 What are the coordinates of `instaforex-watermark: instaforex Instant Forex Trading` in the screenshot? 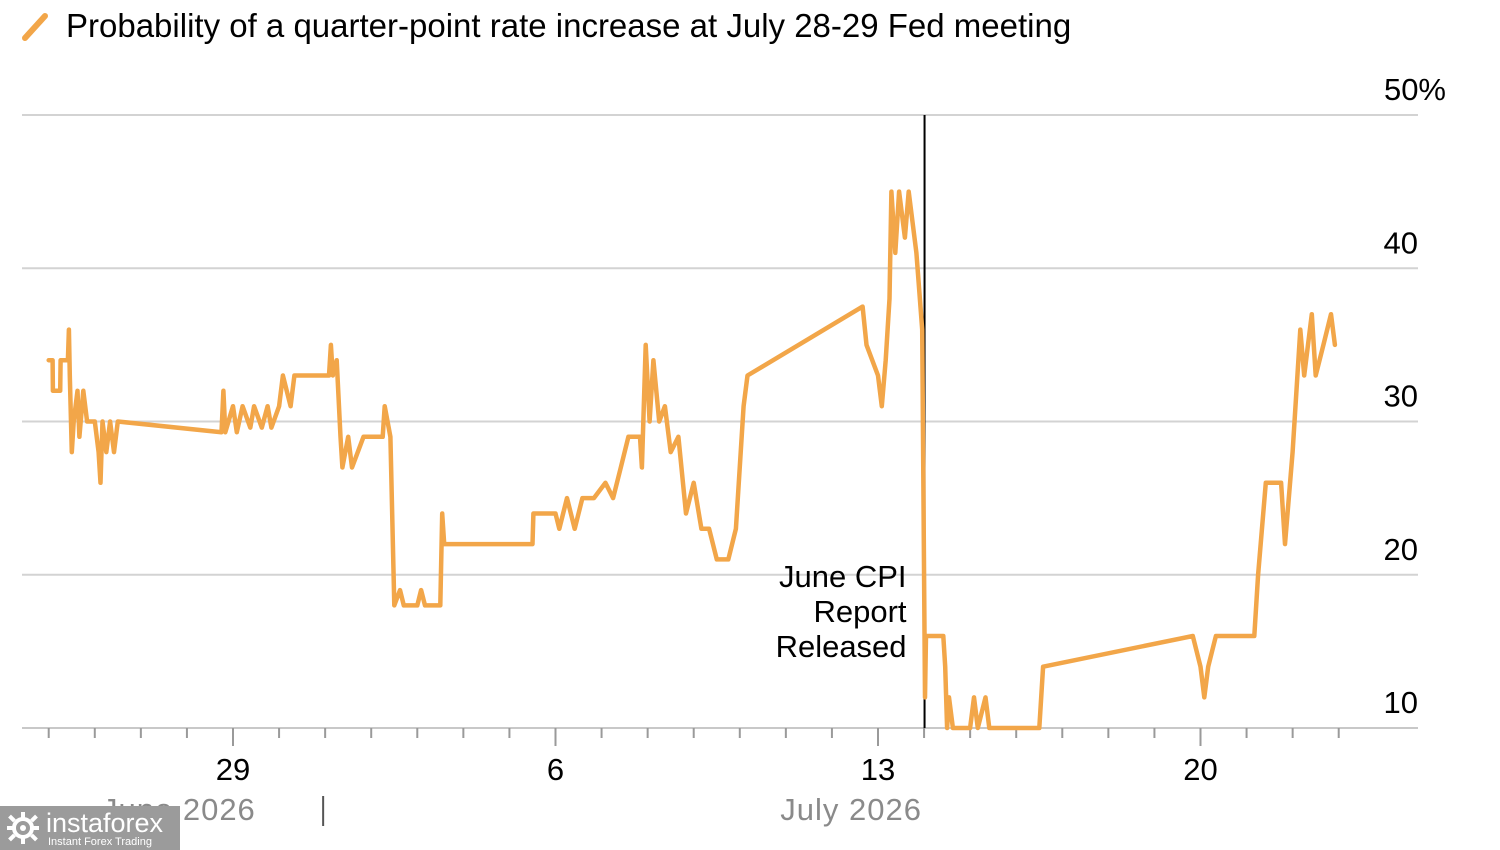 It's located at (90, 828).